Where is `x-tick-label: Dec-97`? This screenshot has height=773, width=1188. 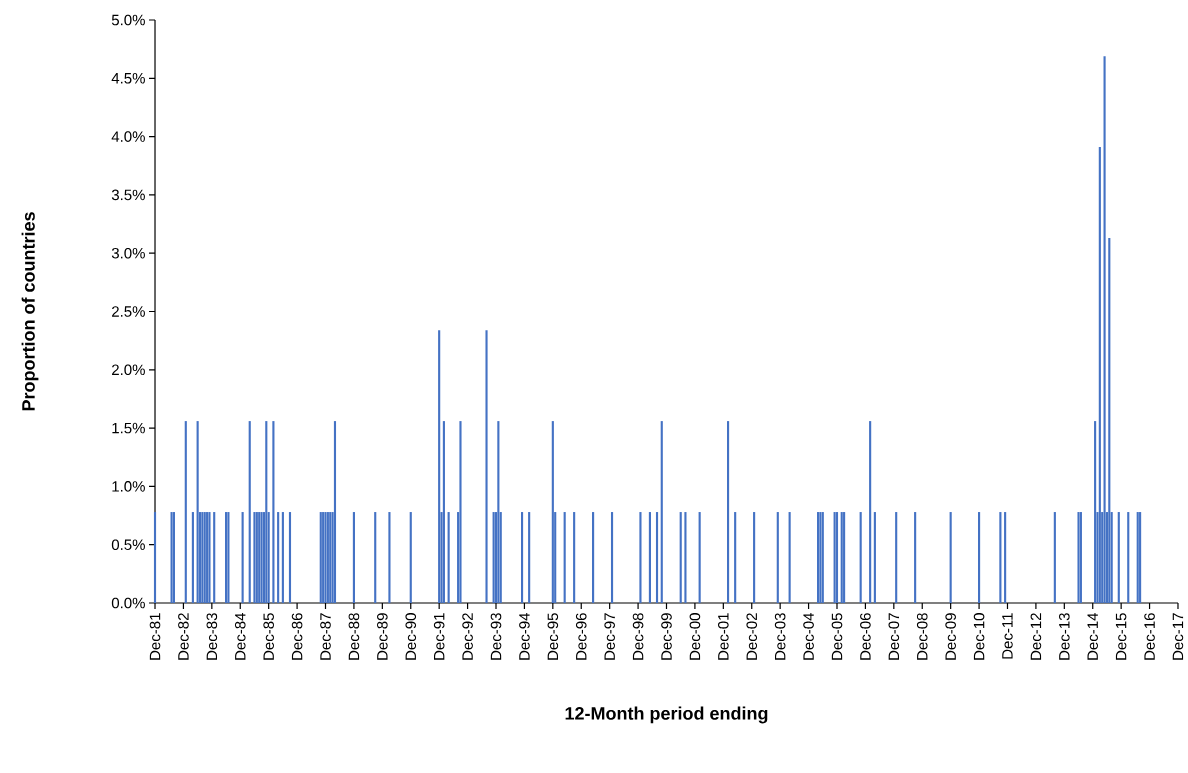
x-tick-label: Dec-97 is located at coordinates (609, 636).